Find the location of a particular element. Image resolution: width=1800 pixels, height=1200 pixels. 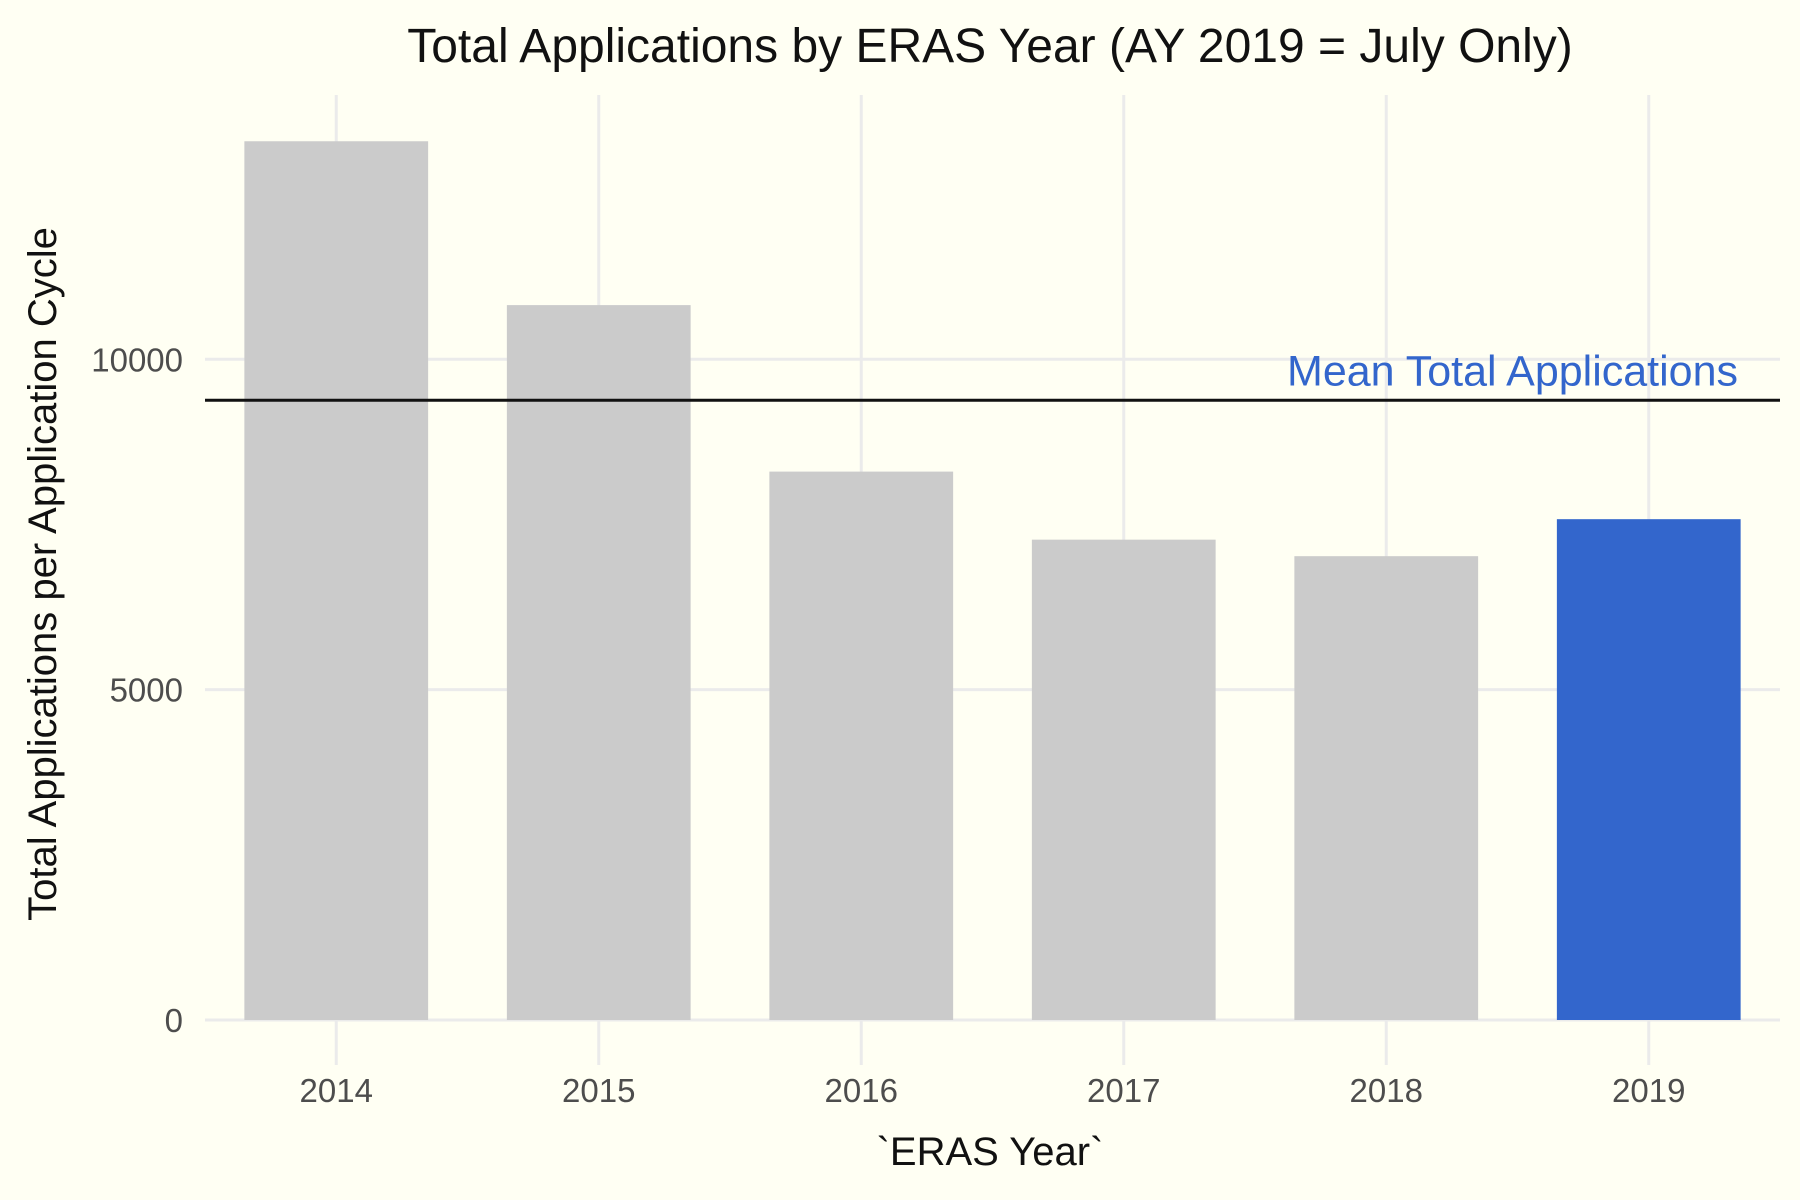

bar-2019 is located at coordinates (1648, 769).